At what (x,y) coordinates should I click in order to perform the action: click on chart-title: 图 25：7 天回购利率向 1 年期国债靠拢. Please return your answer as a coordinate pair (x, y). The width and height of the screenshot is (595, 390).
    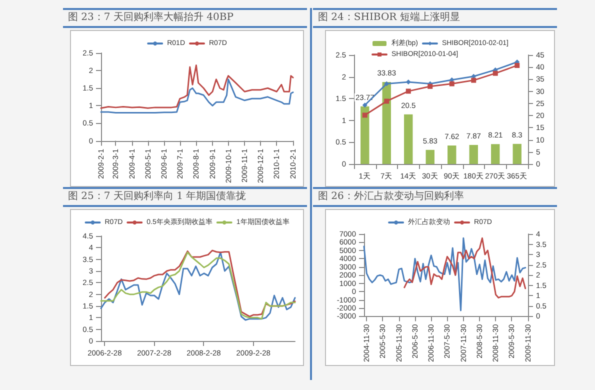
    Looking at the image, I should click on (185, 197).